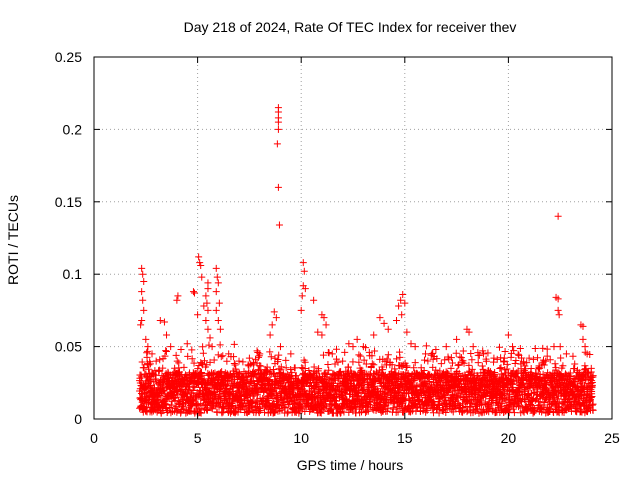 The image size is (640, 480). I want to click on y-tick-label: 0.05, so click(68, 347).